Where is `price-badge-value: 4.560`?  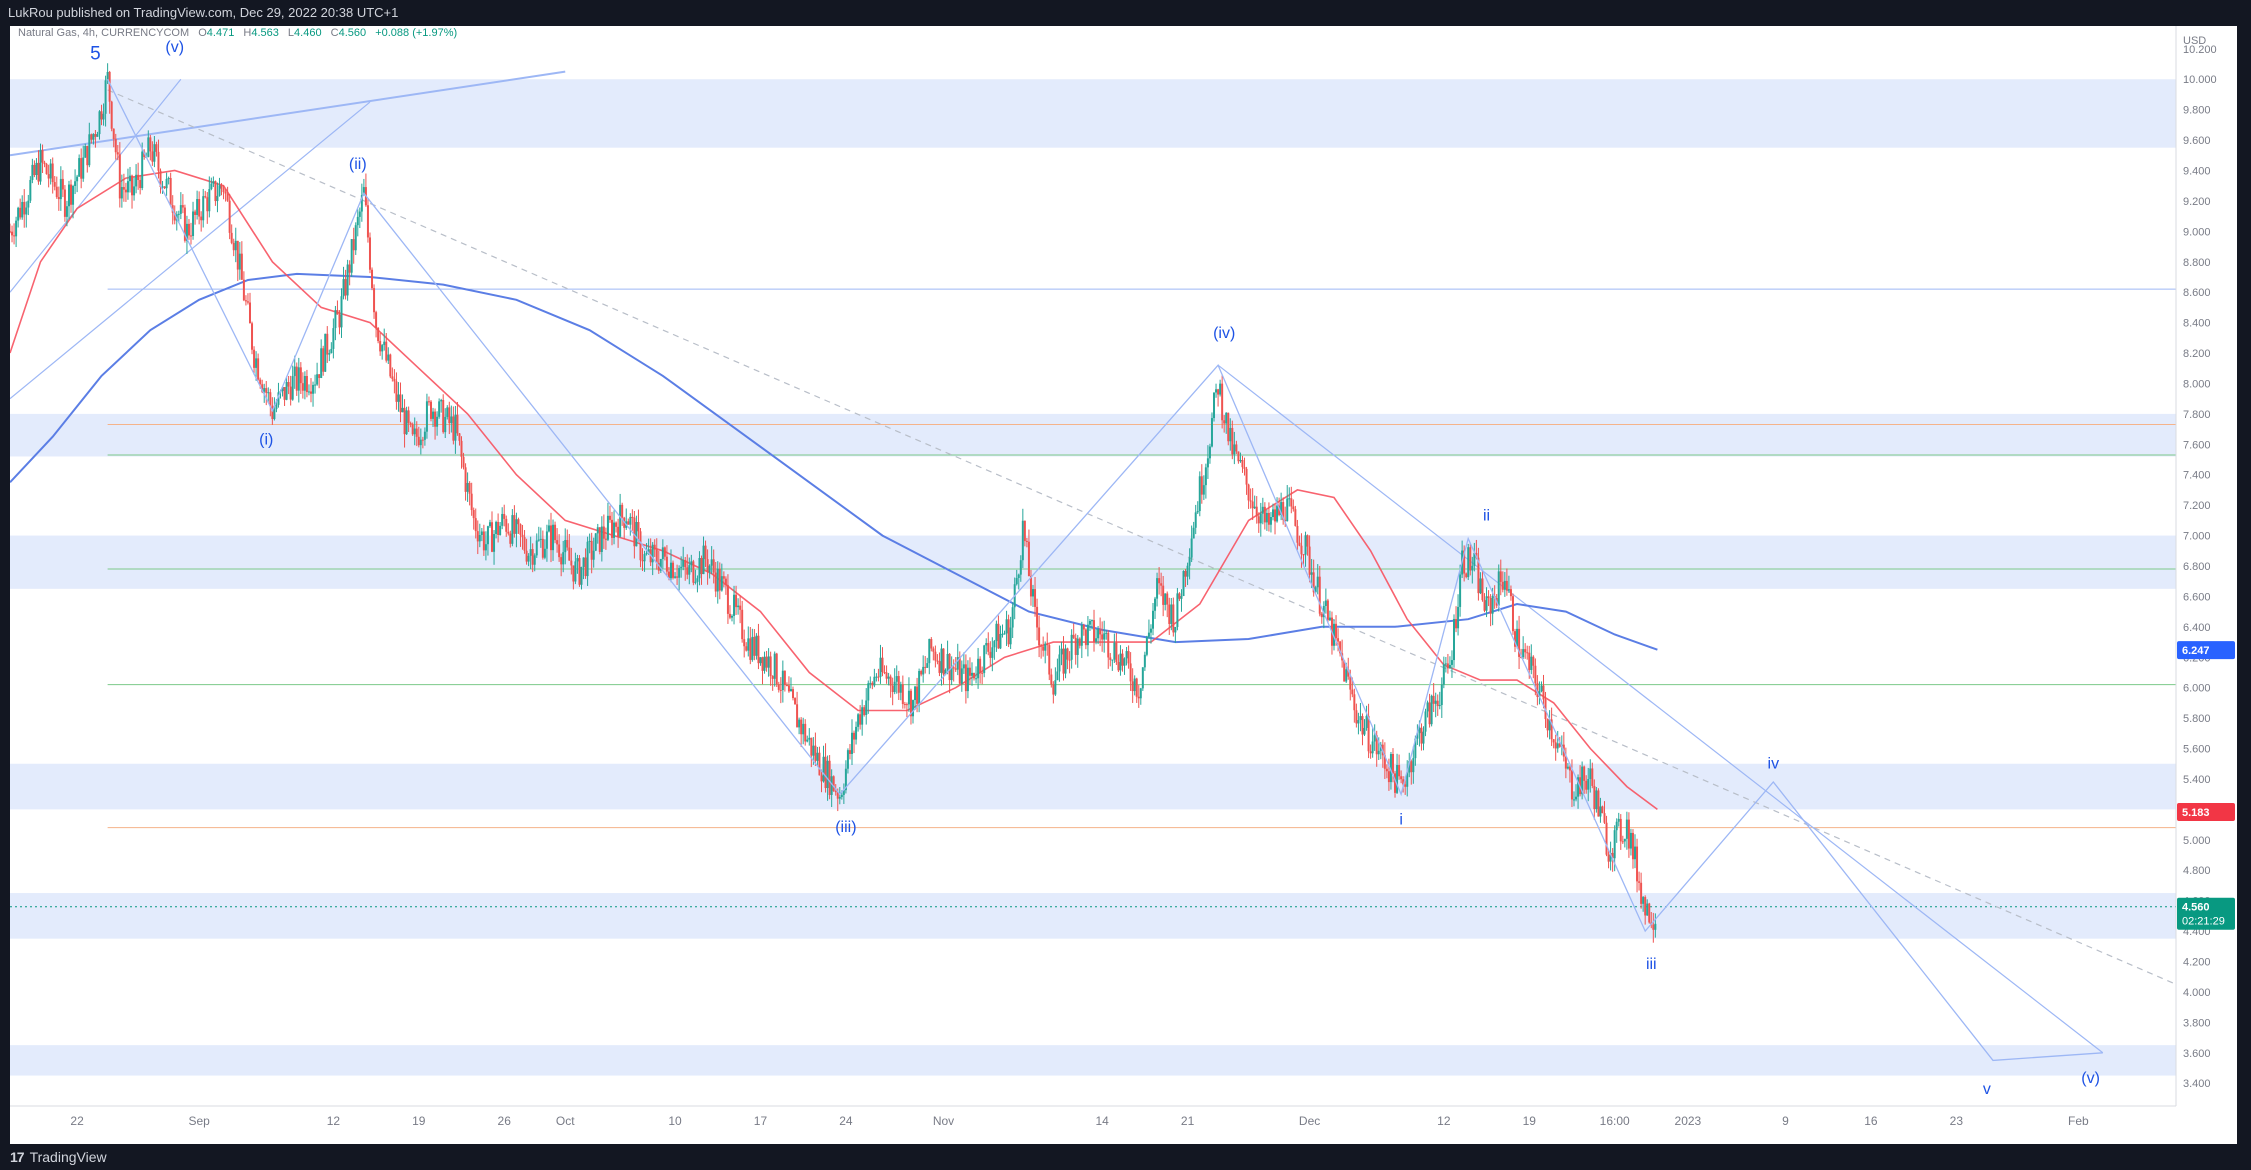 price-badge-value: 4.560 is located at coordinates (2196, 908).